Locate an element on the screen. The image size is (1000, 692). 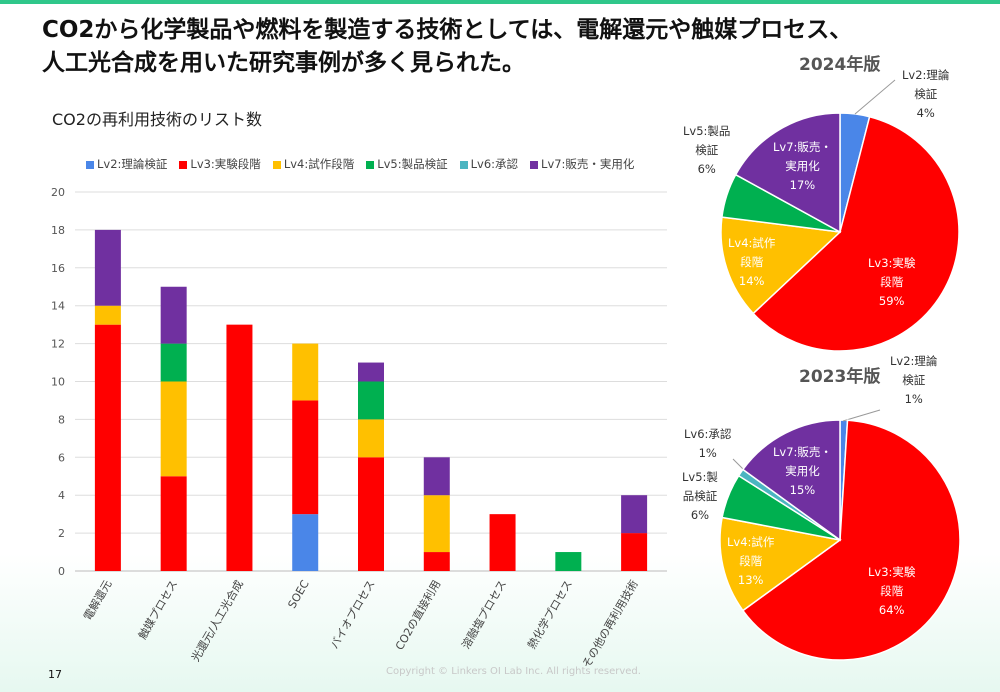
legend-item: Lv6:承認 is located at coordinates (489, 164).